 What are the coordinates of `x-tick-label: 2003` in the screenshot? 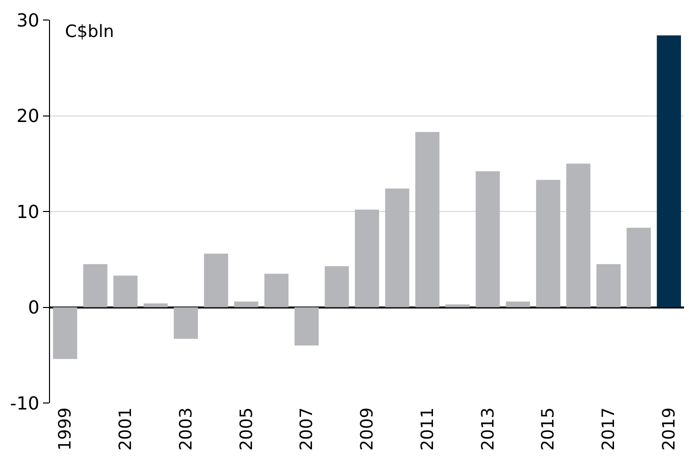 It's located at (186, 429).